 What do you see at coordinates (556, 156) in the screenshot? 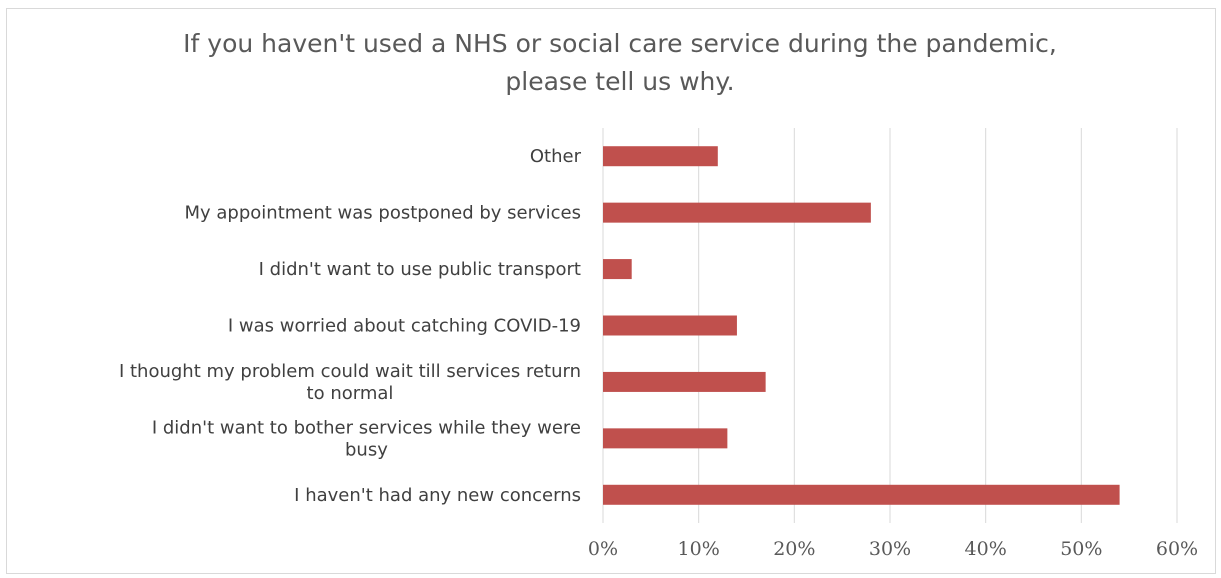
I see `category-label: Other` at bounding box center [556, 156].